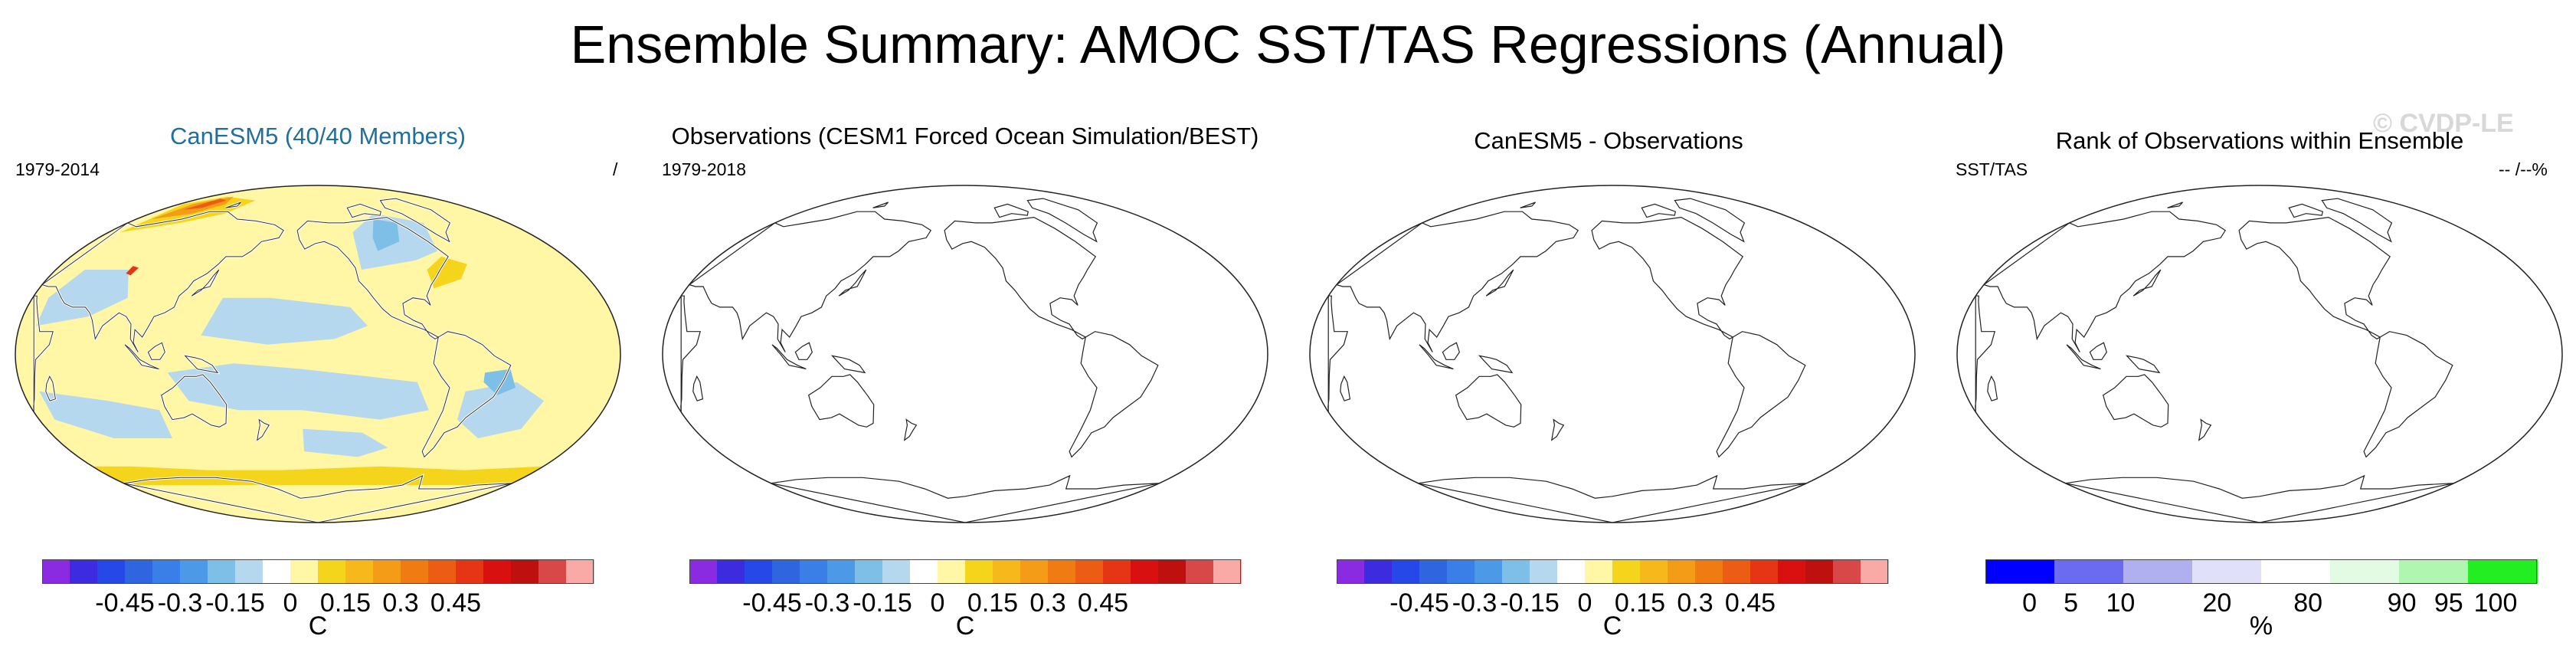  What do you see at coordinates (318, 136) in the screenshot?
I see `panel-title: CanESM5 (40/40 Members)` at bounding box center [318, 136].